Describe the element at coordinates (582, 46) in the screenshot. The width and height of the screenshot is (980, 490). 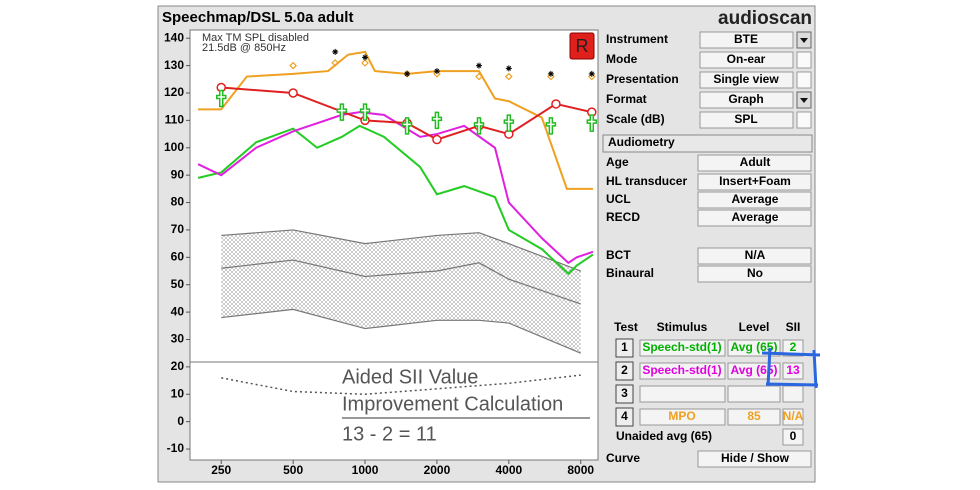
I see `ear-badge` at that location.